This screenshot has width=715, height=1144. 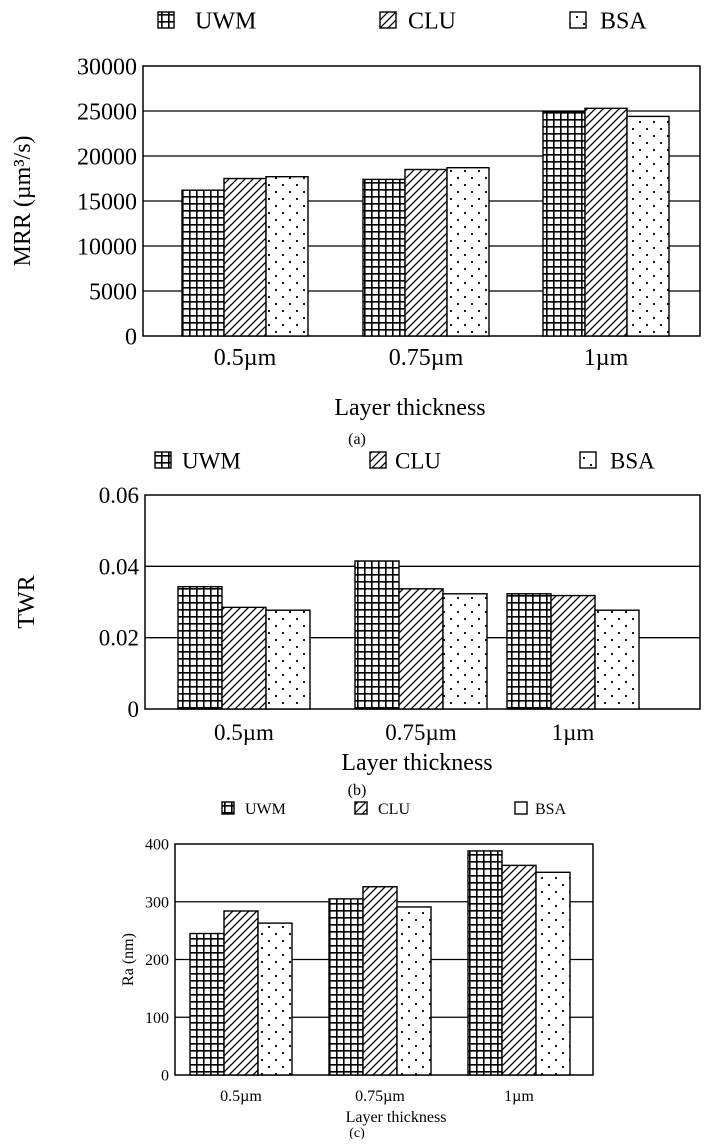 What do you see at coordinates (157, 960) in the screenshot?
I see `y-tick-label: 200` at bounding box center [157, 960].